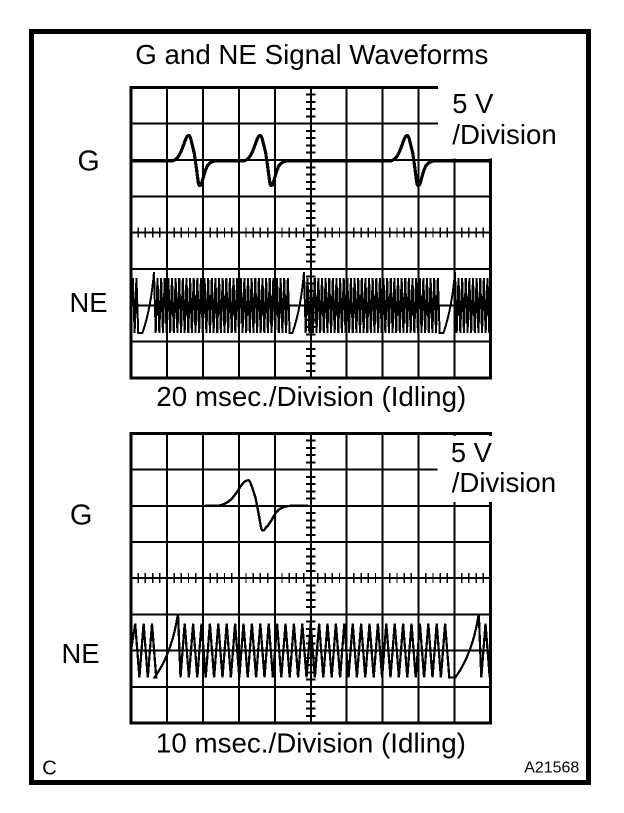 This screenshot has height=813, width=624. I want to click on svg-text: 20 msec./Division (Idling), so click(311, 396).